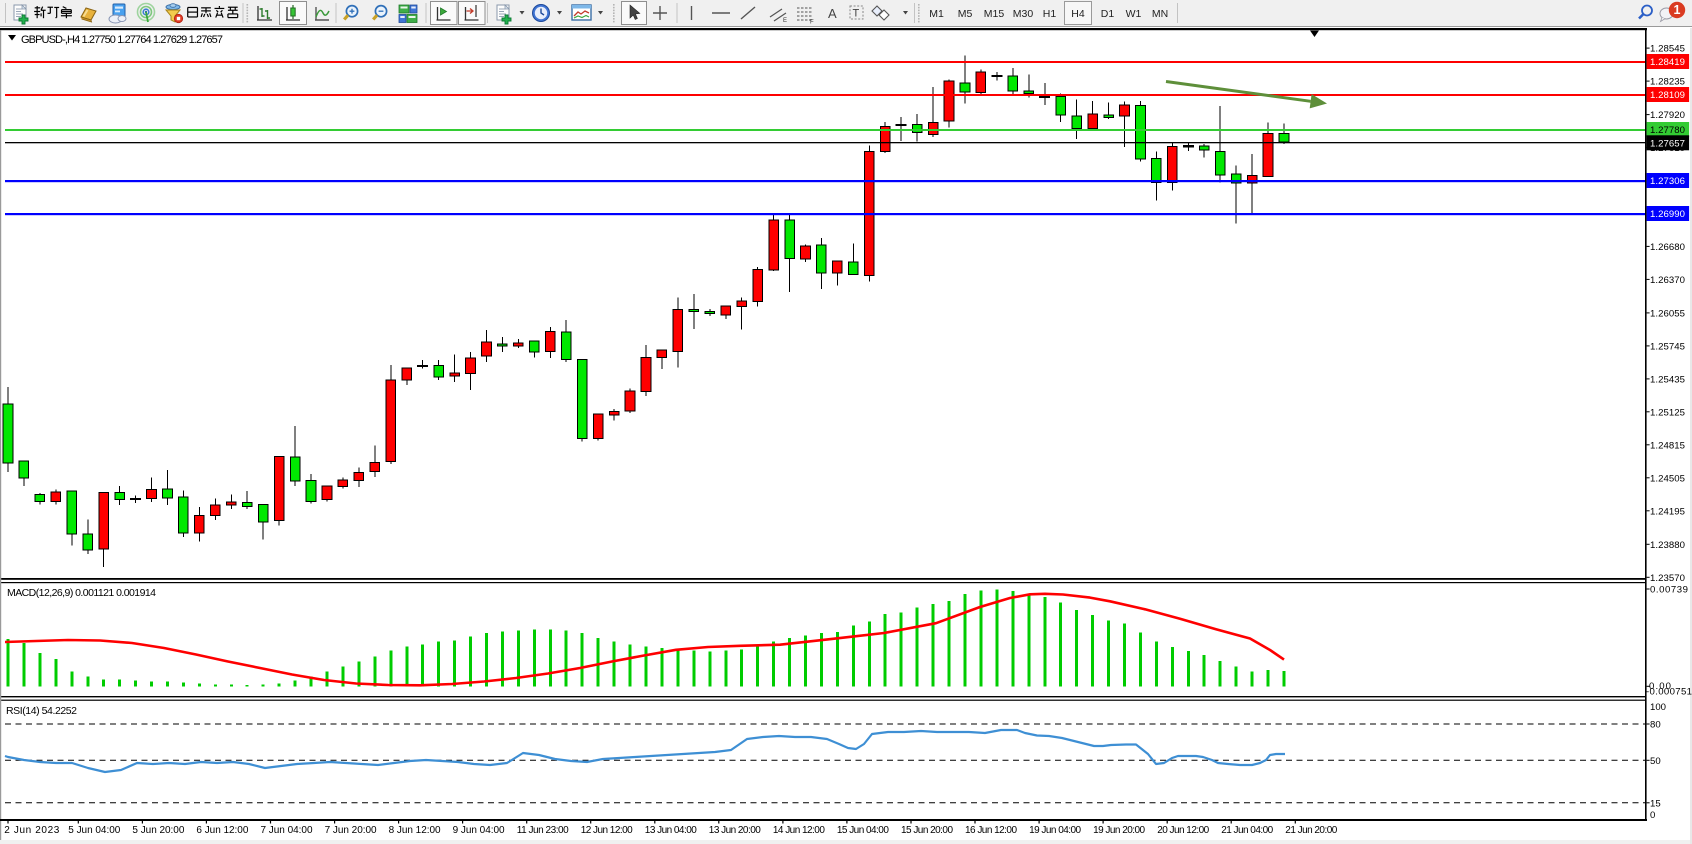 This screenshot has height=844, width=1692. What do you see at coordinates (1667, 130) in the screenshot?
I see `svg-text: 1.27780` at bounding box center [1667, 130].